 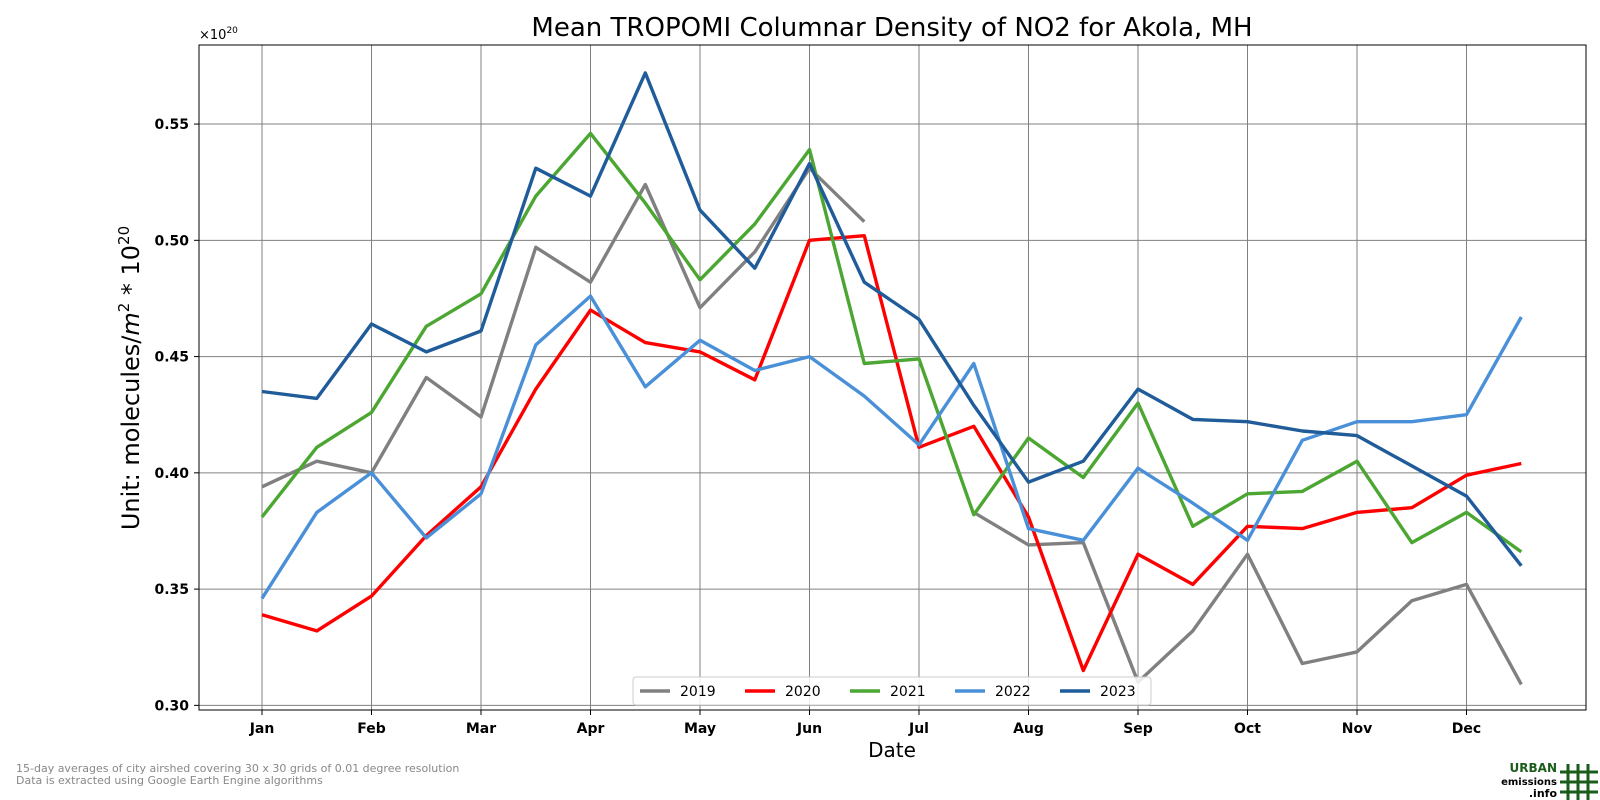 I want to click on x-tick-label: Jun, so click(x=809, y=729).